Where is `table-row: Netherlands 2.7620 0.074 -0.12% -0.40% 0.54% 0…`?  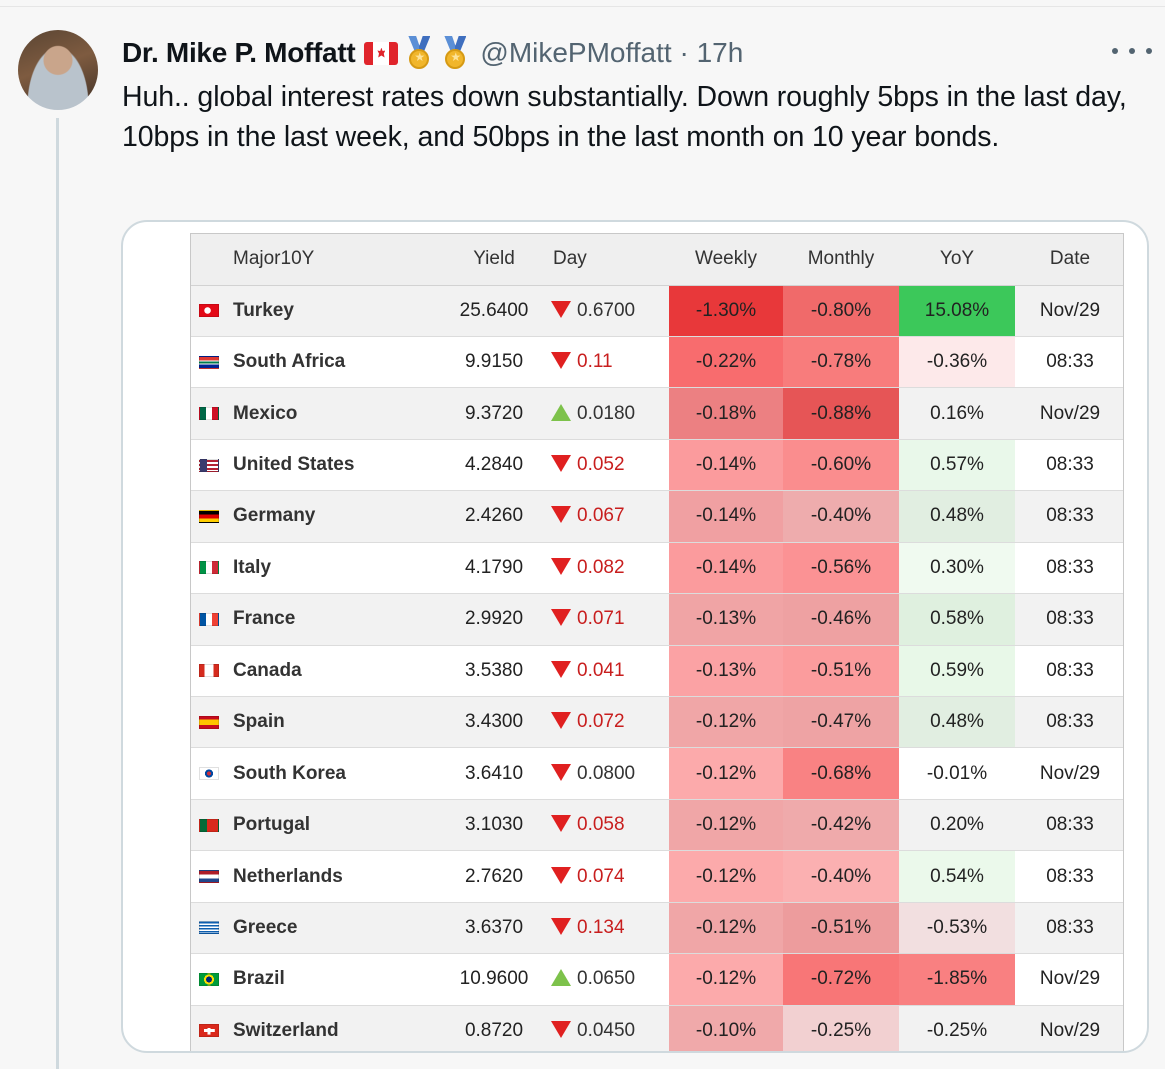 table-row: Netherlands 2.7620 0.074 -0.12% -0.40% 0.54% 0… is located at coordinates (657, 876).